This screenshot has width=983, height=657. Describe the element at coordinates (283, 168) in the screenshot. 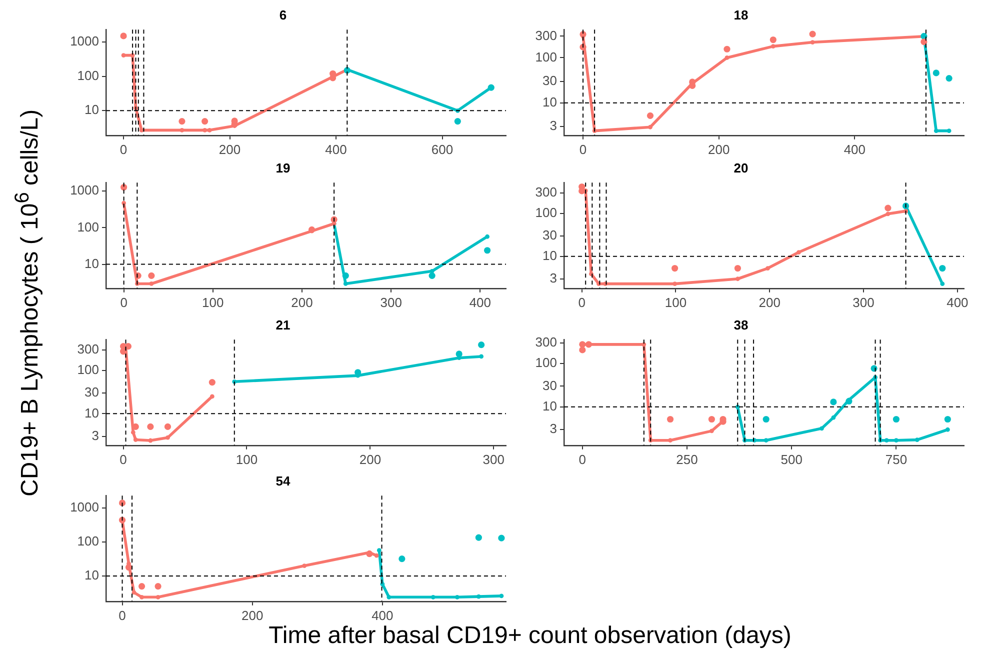

I see `chart-title: 19` at that location.